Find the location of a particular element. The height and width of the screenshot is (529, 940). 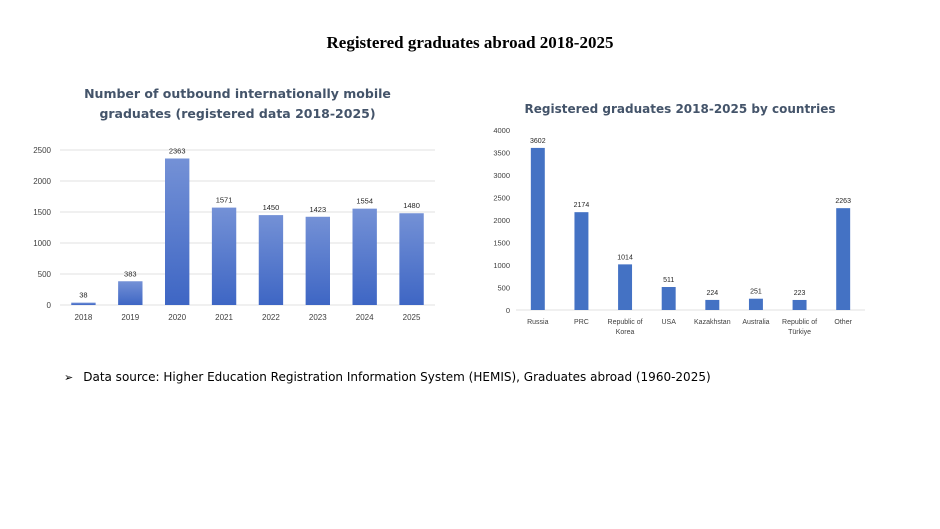

chart-1-x-tick-label: 2019 is located at coordinates (130, 317).